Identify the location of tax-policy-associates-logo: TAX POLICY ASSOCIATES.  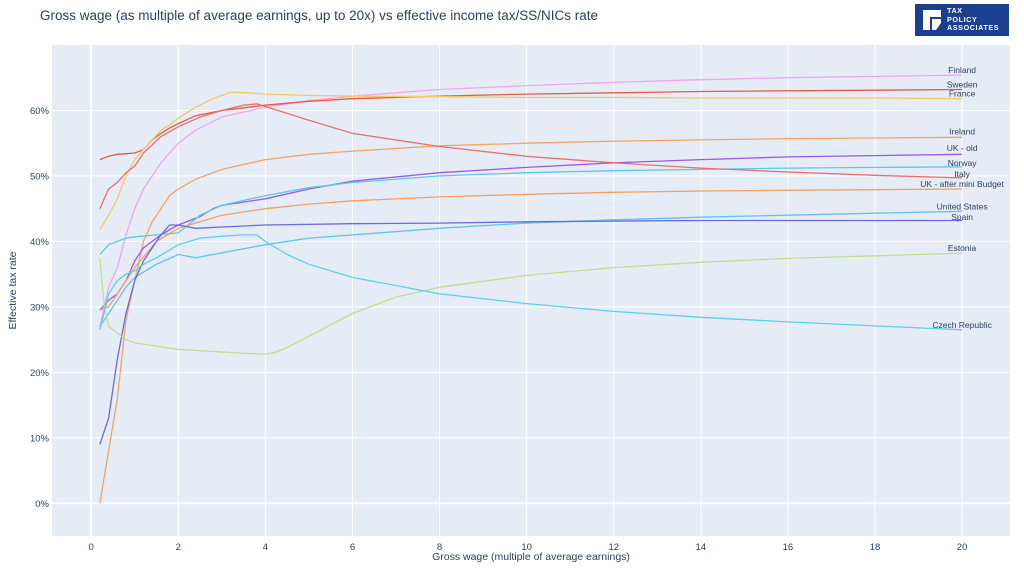
(962, 20).